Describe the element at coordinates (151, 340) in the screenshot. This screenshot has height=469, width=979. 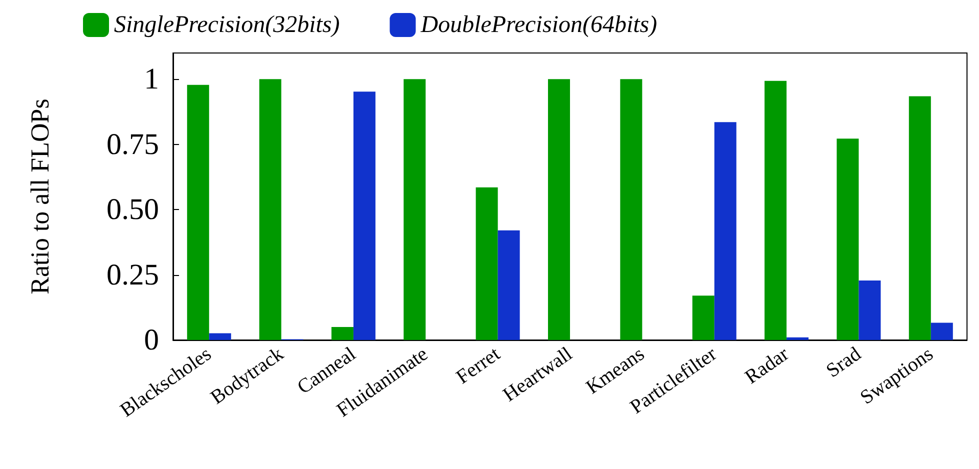
I see `y-tick-label: 0` at that location.